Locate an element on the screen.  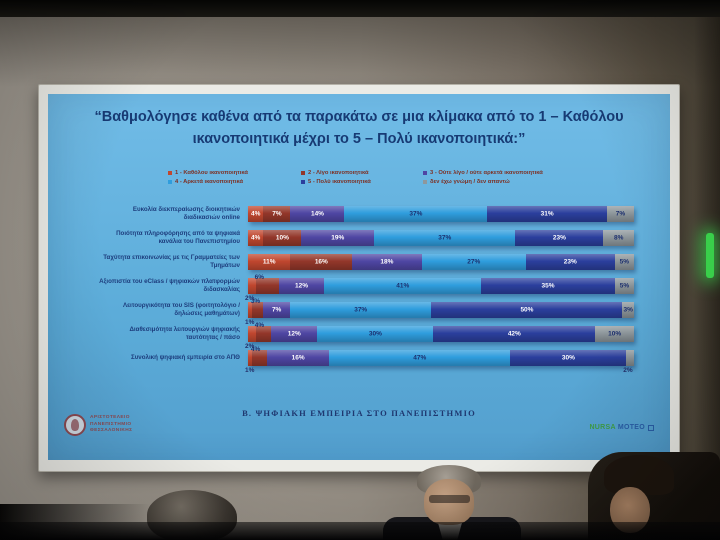
bar-value-label: 35% is located at coordinates (548, 286).